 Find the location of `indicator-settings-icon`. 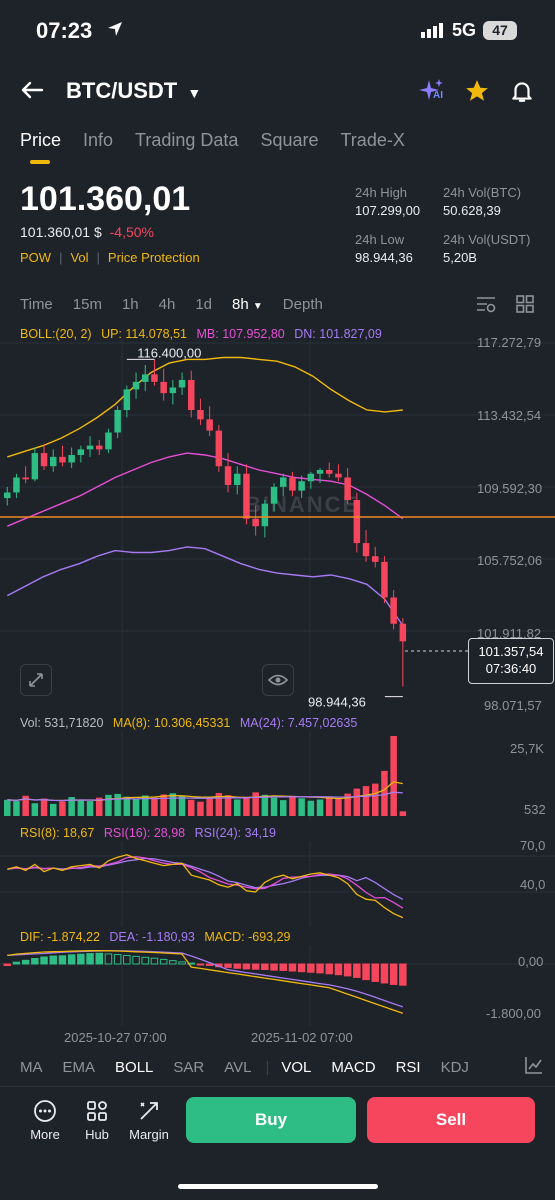

indicator-settings-icon is located at coordinates (534, 1067).